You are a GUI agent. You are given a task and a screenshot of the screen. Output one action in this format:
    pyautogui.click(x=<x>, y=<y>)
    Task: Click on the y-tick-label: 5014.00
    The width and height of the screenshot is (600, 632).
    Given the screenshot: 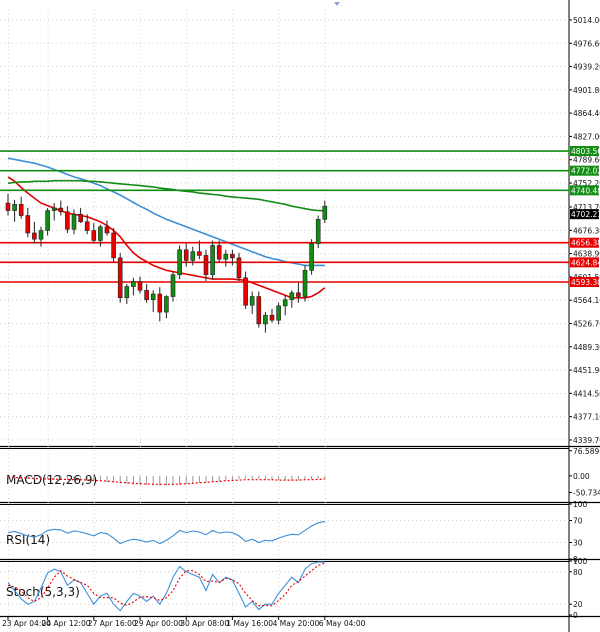 What is the action you would take?
    pyautogui.click(x=586, y=20)
    